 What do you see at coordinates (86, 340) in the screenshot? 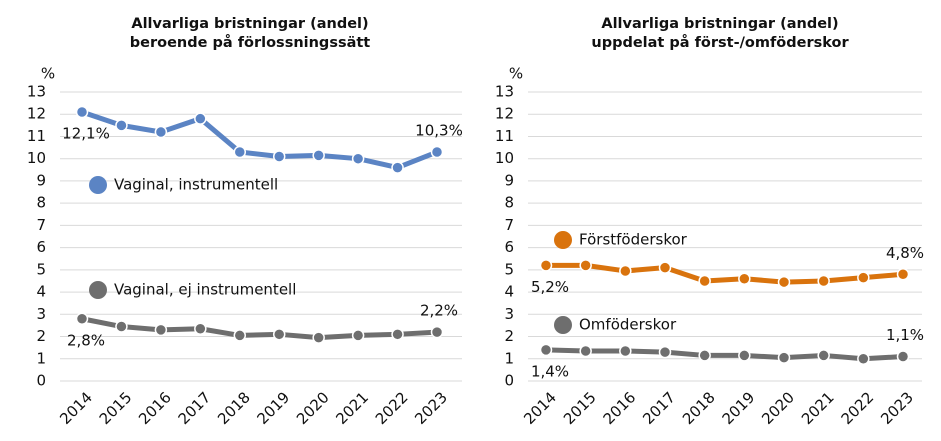
I see `value-label: 2,8%` at bounding box center [86, 340].